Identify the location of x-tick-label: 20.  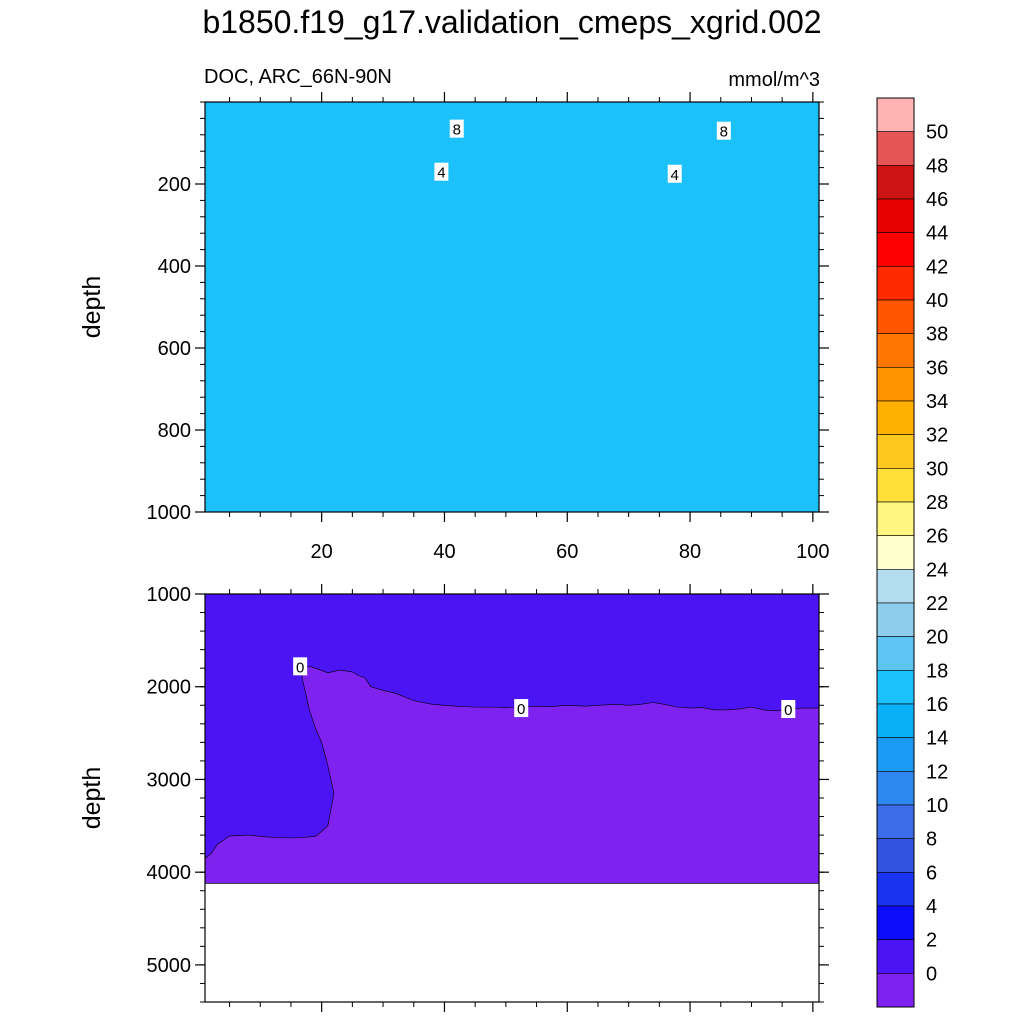
(322, 552).